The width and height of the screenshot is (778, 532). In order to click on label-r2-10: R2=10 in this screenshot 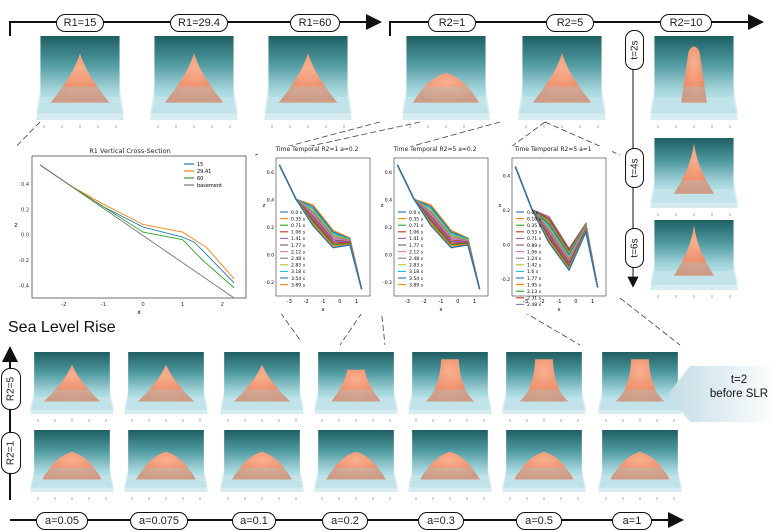, I will do `click(686, 23)`.